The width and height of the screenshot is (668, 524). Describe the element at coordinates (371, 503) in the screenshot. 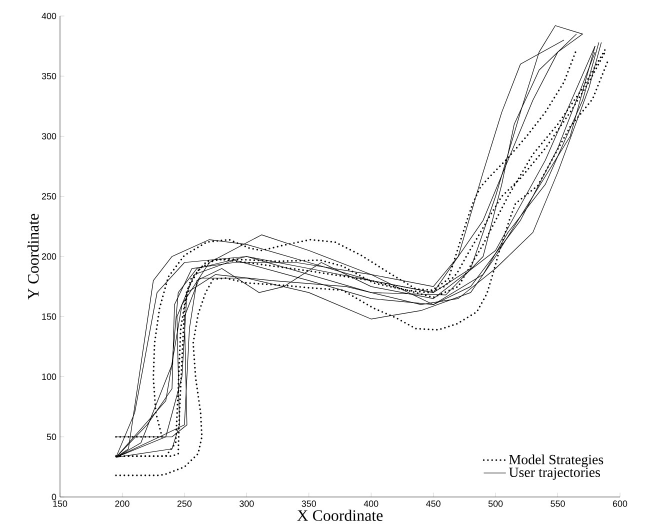

I see `x-tick-label: 400` at that location.